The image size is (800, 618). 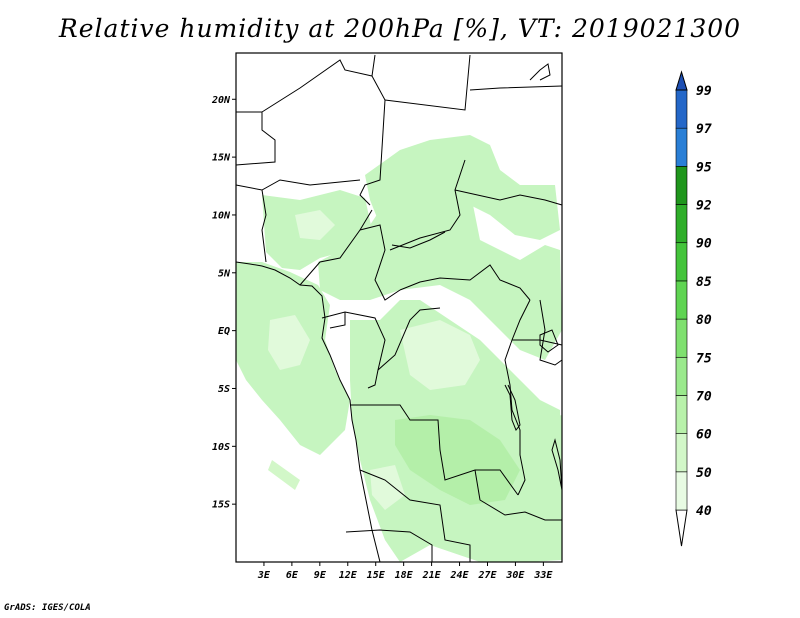 What do you see at coordinates (284, 475) in the screenshot?
I see `humidity-streak-sw` at bounding box center [284, 475].